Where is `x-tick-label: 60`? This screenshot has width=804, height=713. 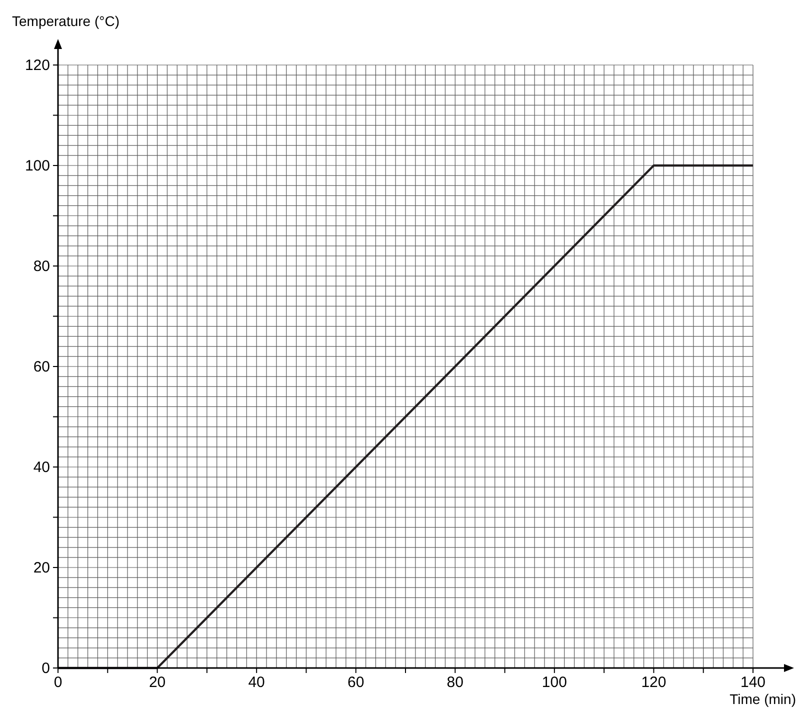
x-tick-label: 60 is located at coordinates (356, 682).